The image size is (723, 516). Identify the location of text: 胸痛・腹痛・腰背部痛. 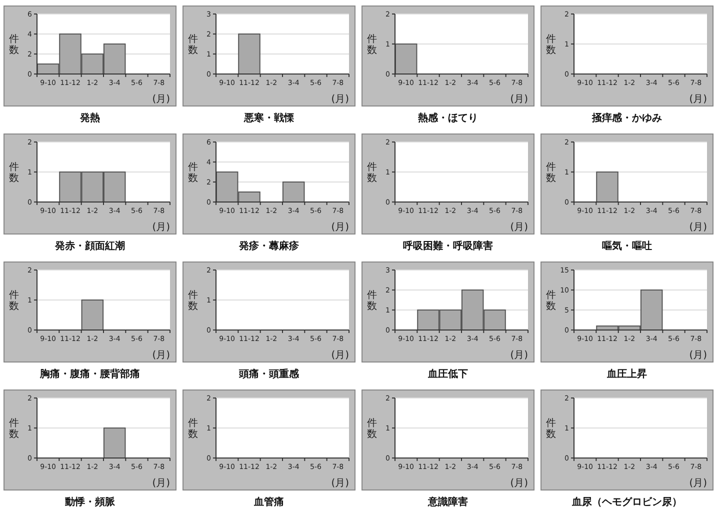
(89, 374).